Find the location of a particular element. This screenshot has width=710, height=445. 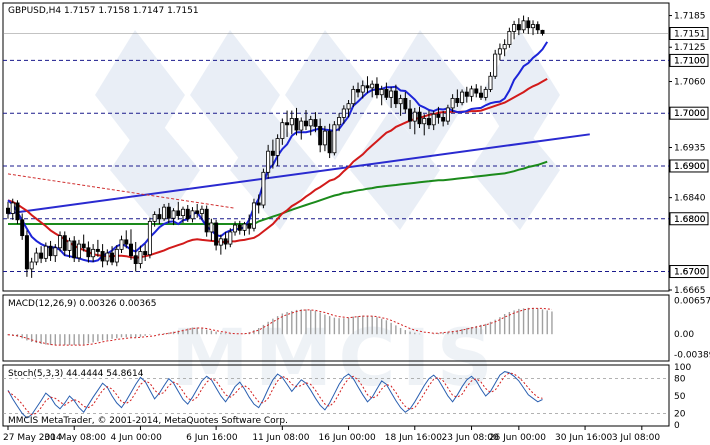

price-axis-tick: 1.7000 is located at coordinates (690, 114).